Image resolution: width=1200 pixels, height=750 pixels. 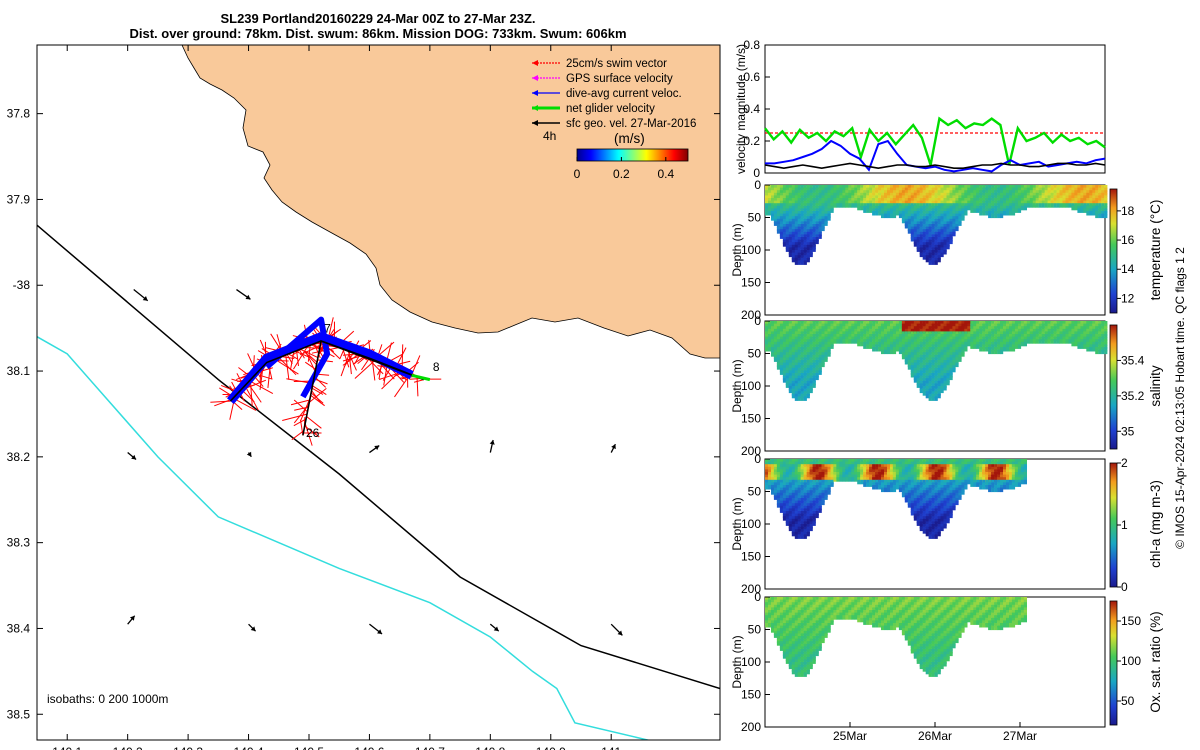 What do you see at coordinates (619, 79) in the screenshot?
I see `legend-label: GPS surface velocity` at bounding box center [619, 79].